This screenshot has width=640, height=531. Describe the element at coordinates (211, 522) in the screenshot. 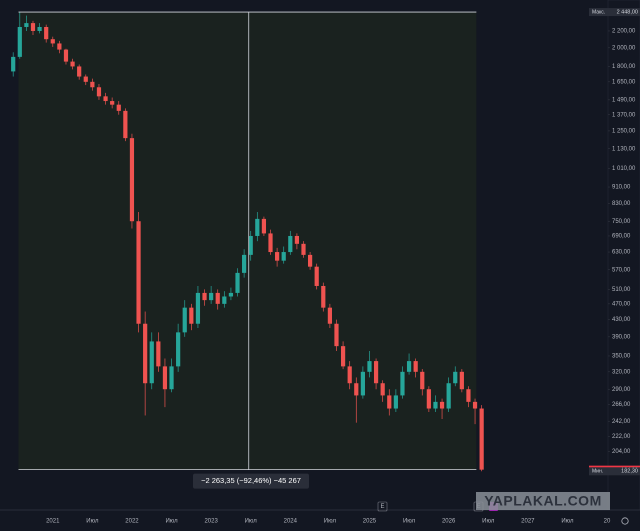

I see `x-tick-label: 2023` at that location.